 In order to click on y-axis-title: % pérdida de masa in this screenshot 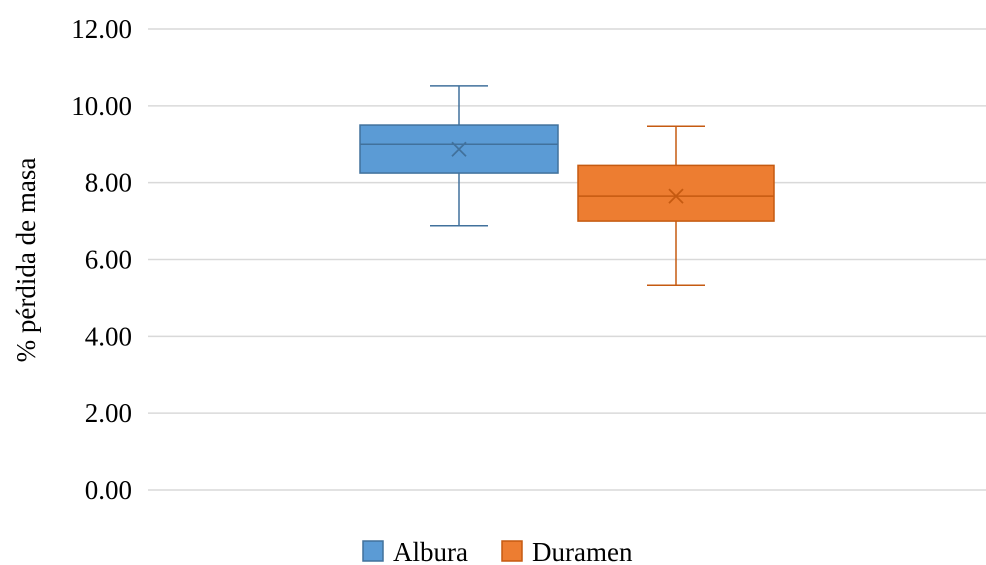, I will do `click(26, 260)`.